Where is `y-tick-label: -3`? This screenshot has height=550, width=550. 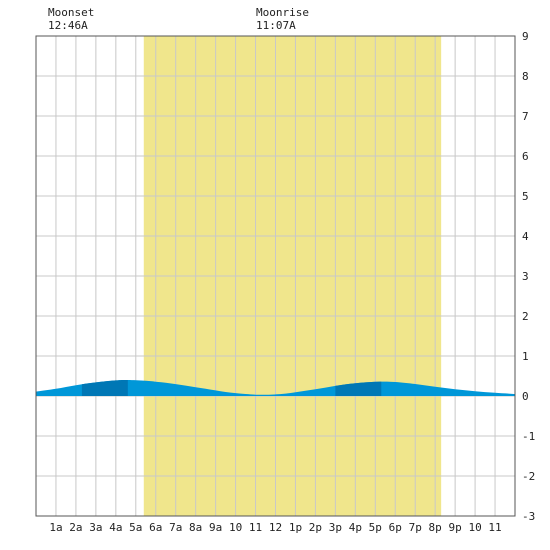
y-tick-label: -3 is located at coordinates (528, 516).